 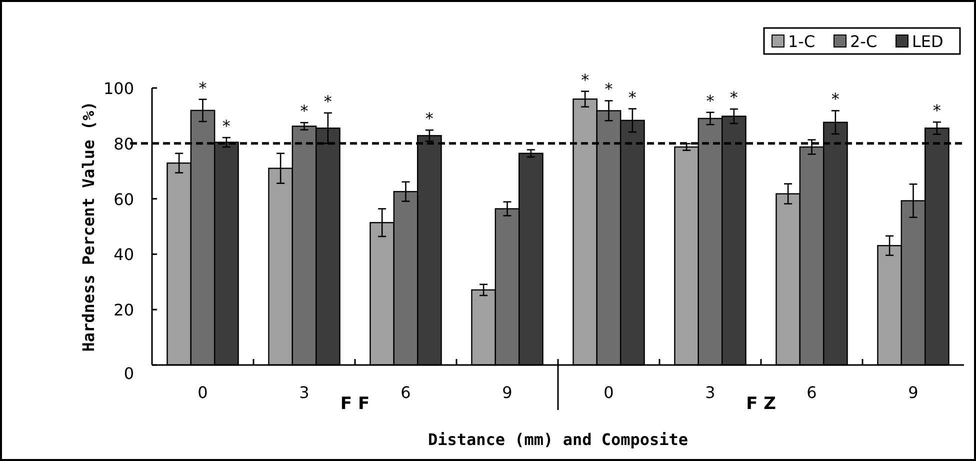 I want to click on y-tick-label: 20, so click(x=124, y=310).